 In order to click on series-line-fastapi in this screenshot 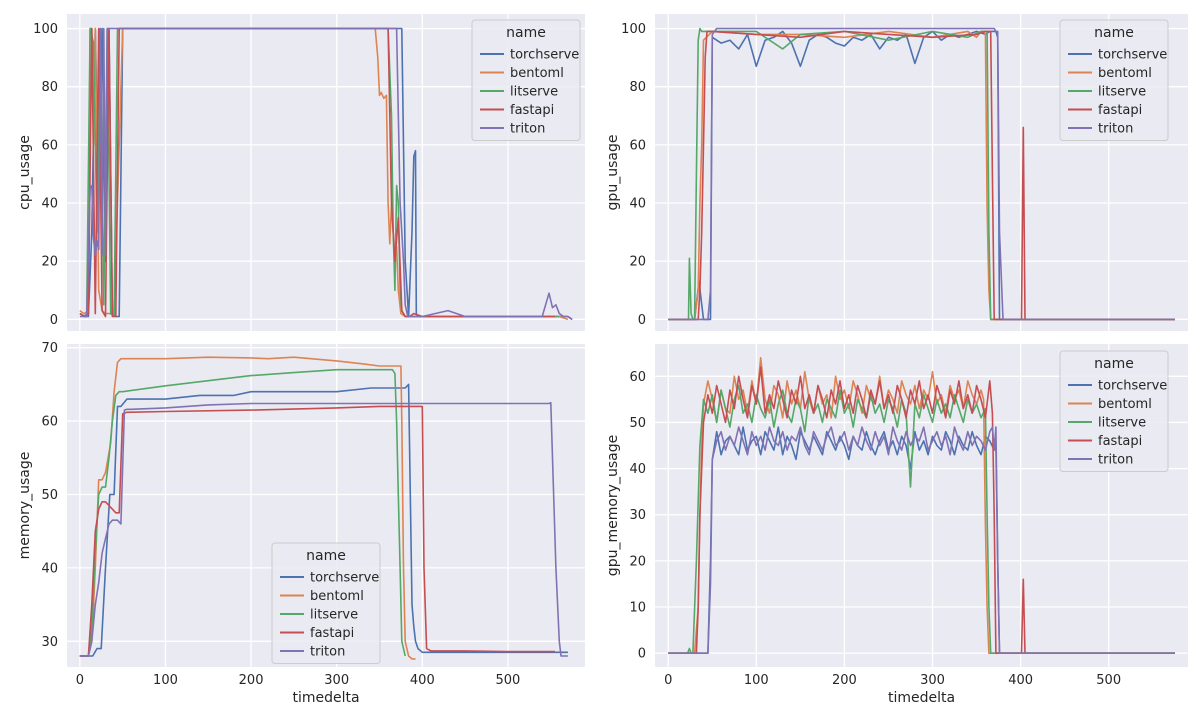, I will do `click(317, 531)`.